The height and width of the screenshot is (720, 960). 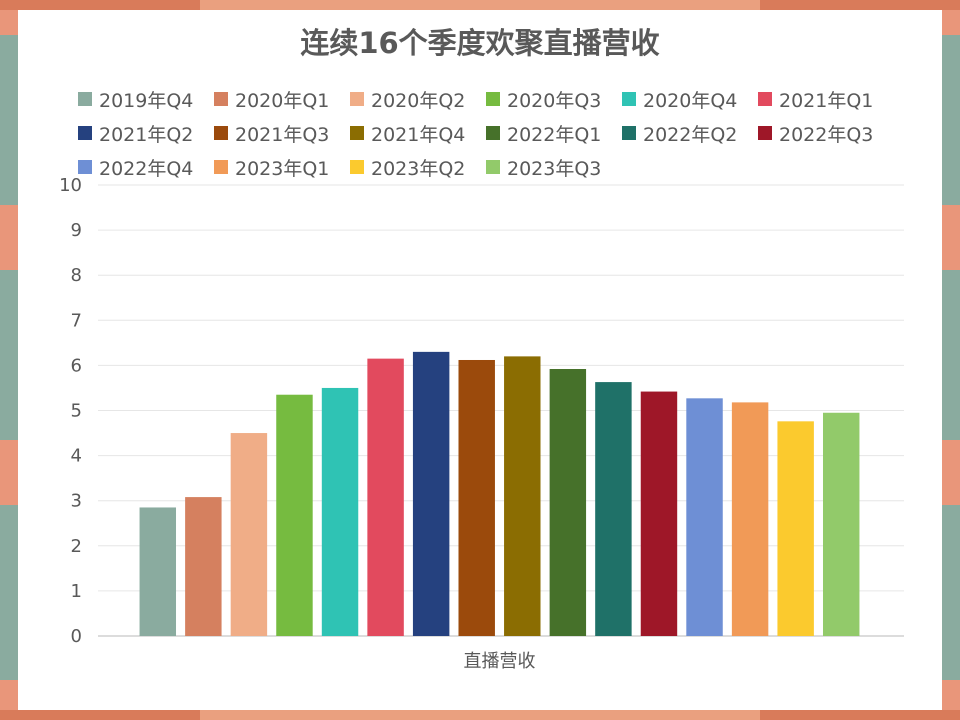 I want to click on bar-2023年Q2, so click(x=795, y=528).